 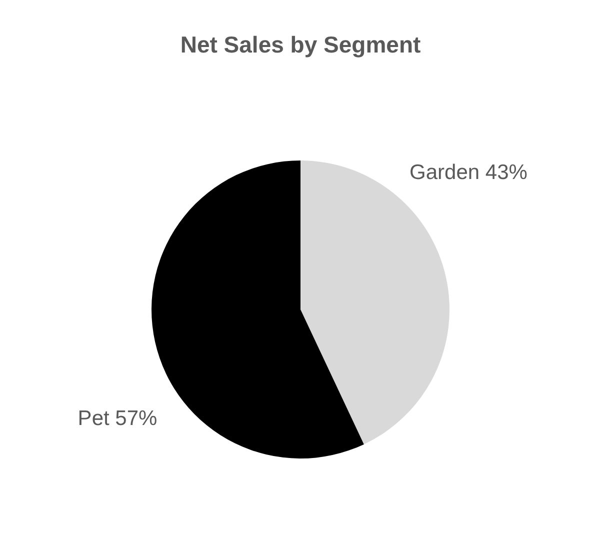 I want to click on slice-label: Pet 57%, so click(x=118, y=418).